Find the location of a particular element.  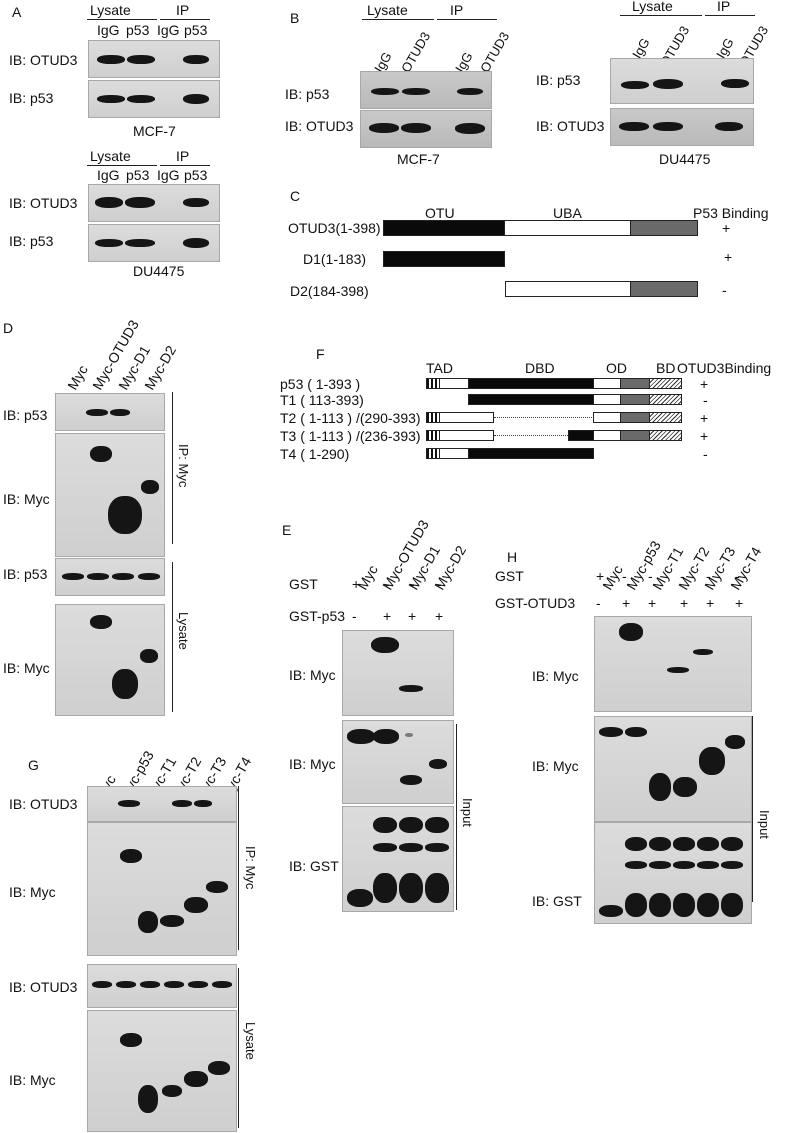

panel-d-letter: D is located at coordinates (8, 328).